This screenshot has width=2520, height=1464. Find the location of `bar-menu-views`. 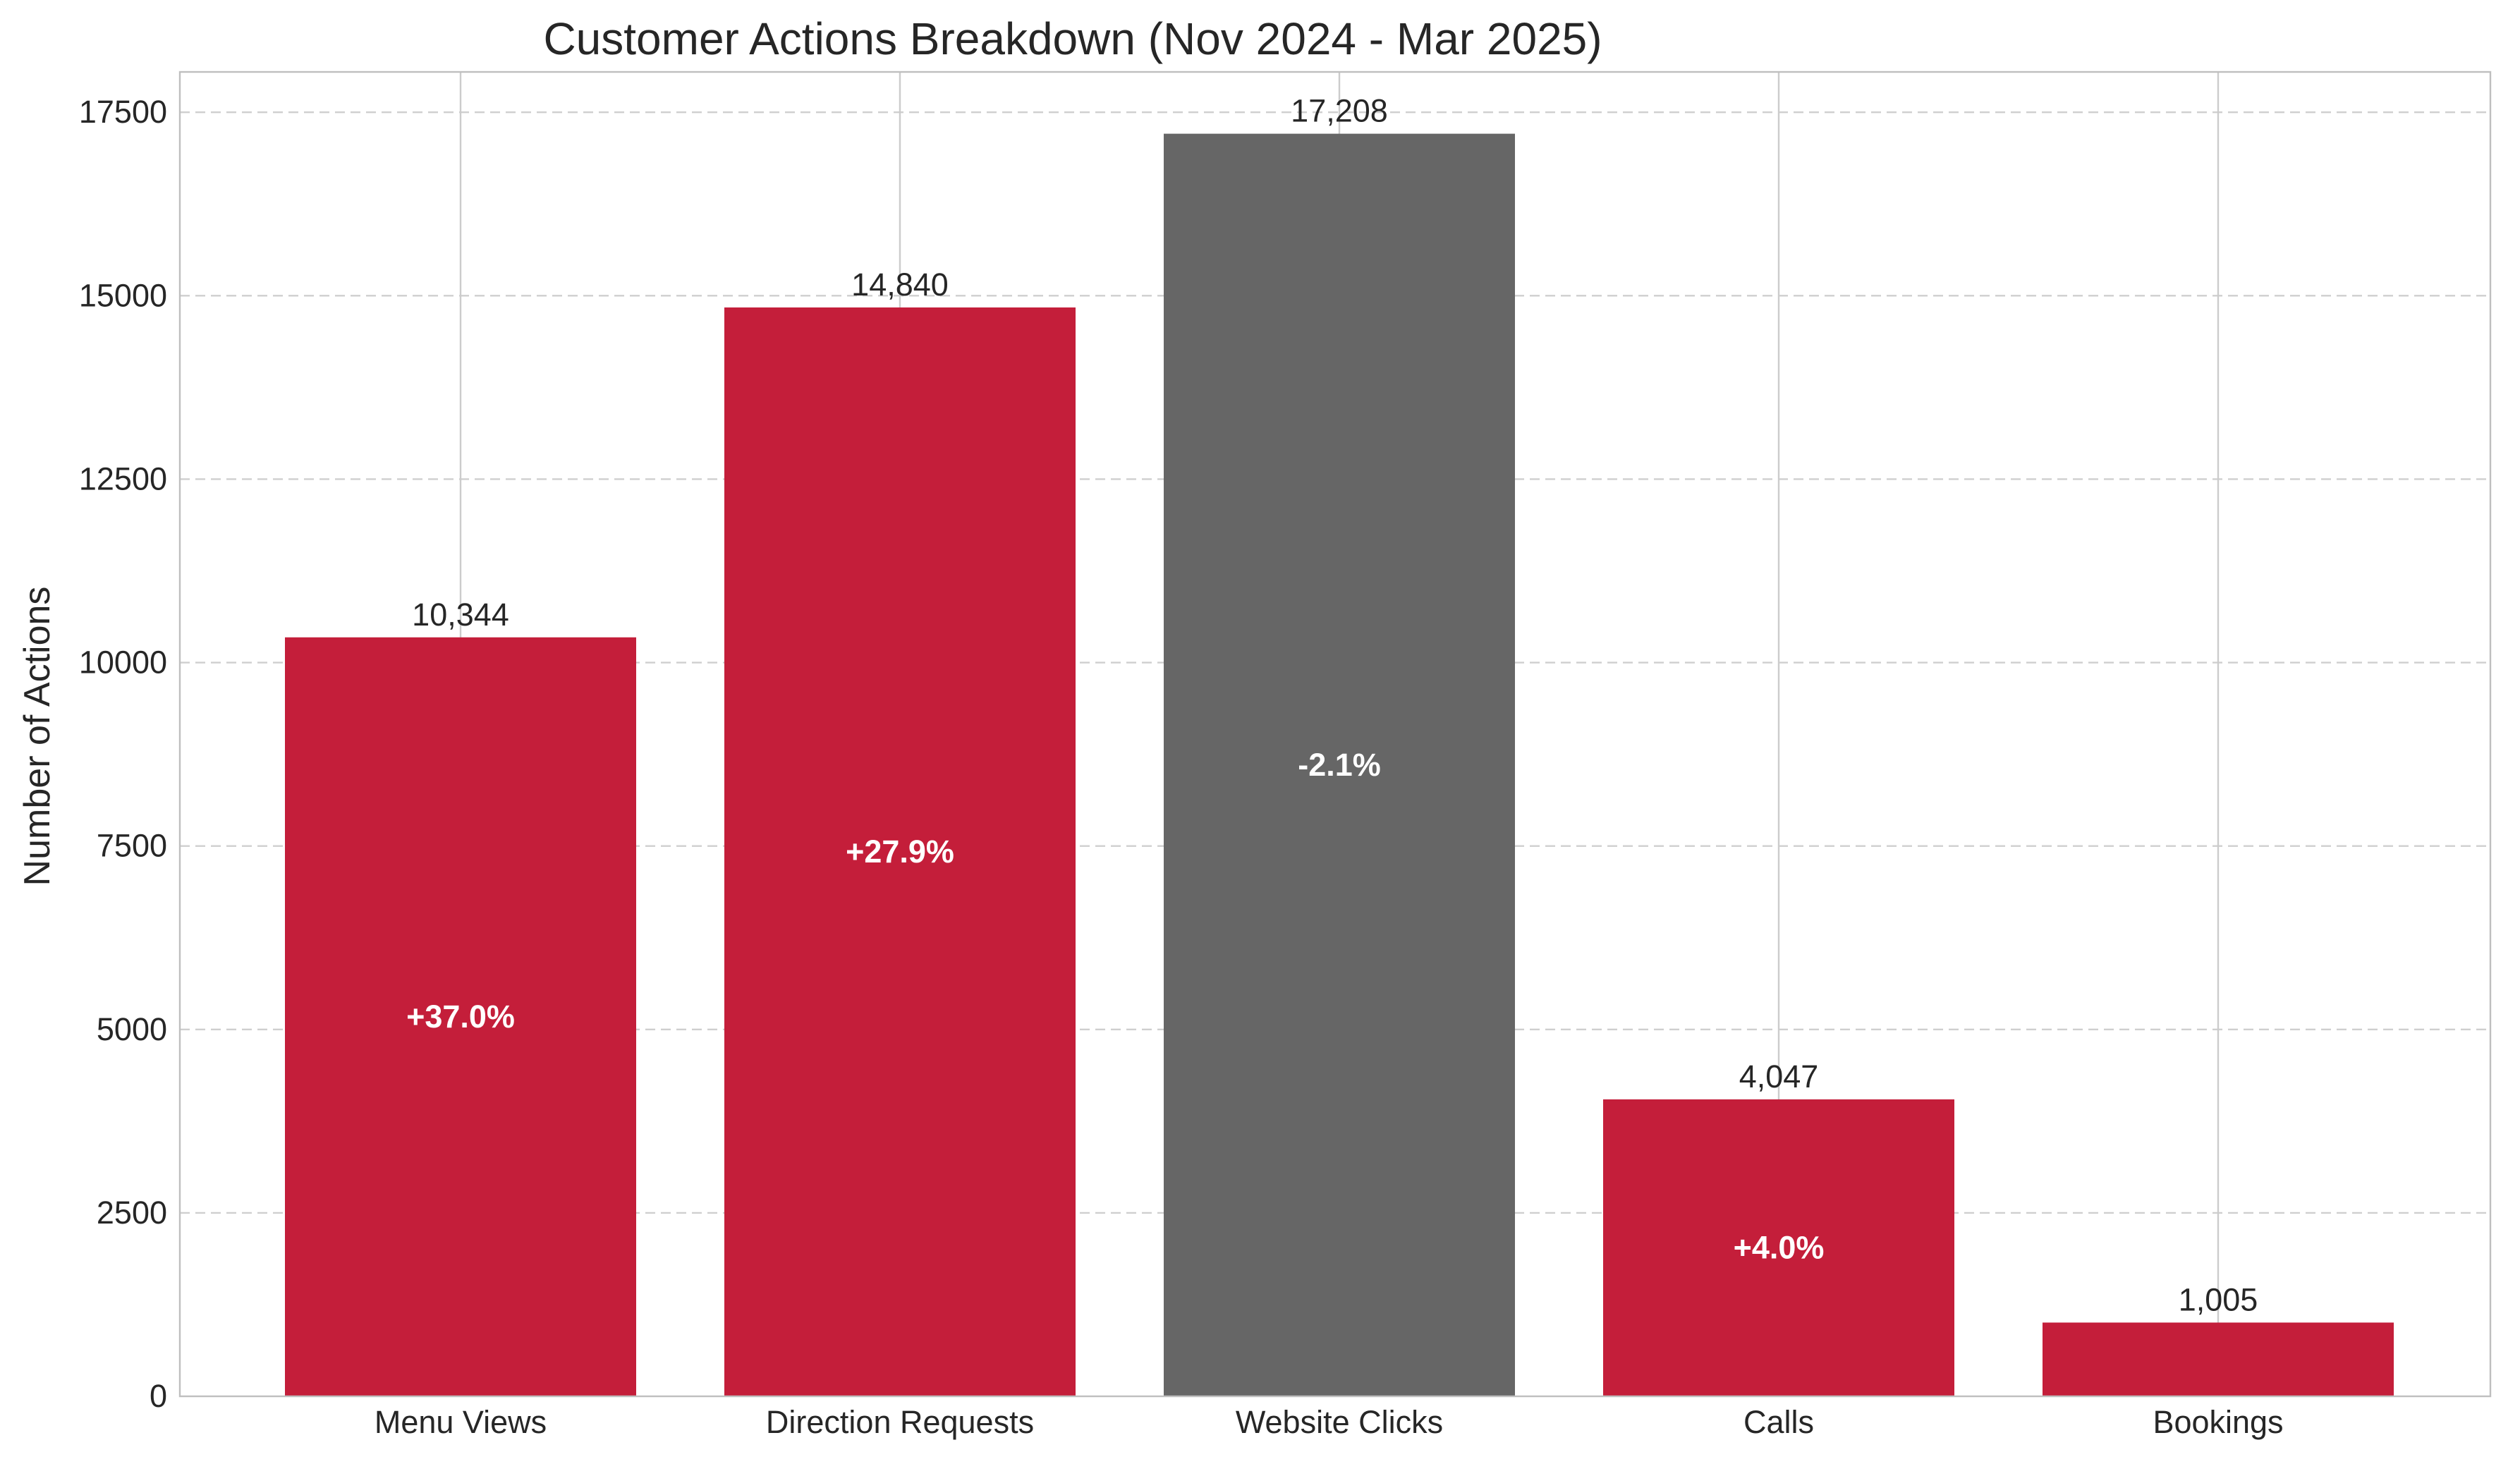

bar-menu-views is located at coordinates (460, 1016).